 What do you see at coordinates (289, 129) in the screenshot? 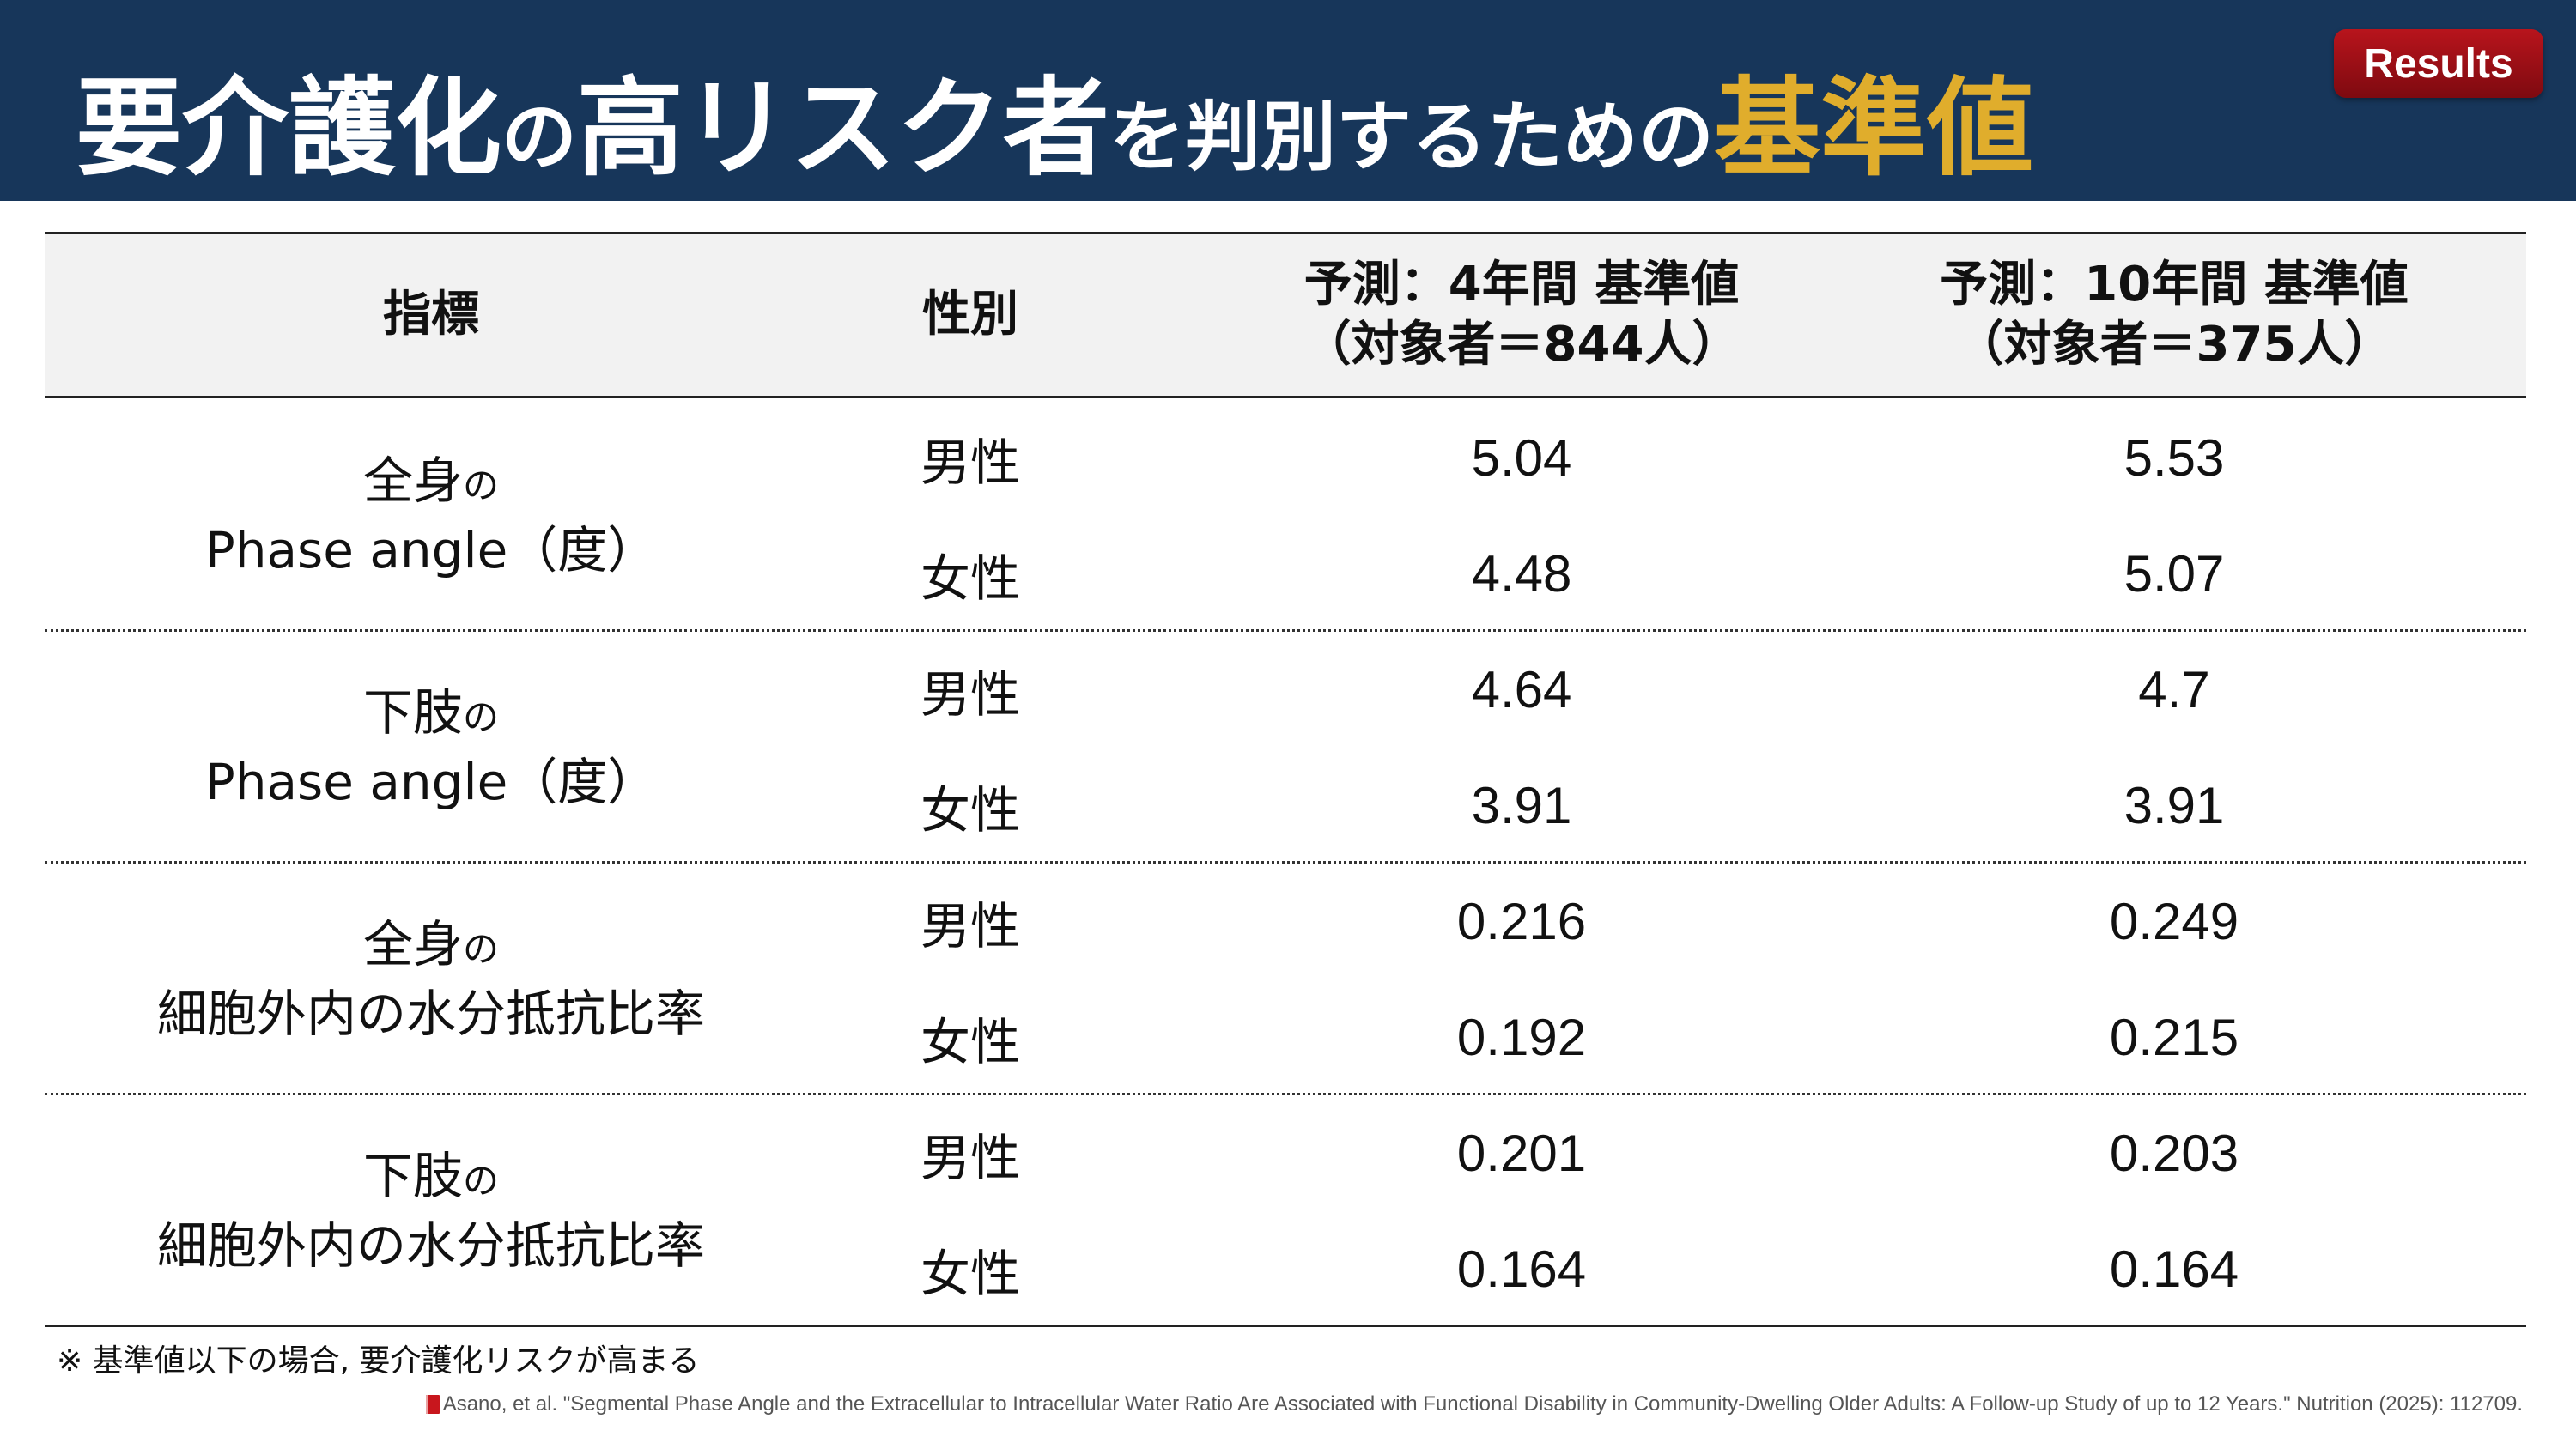
I see `title-part-1: 要介護化` at bounding box center [289, 129].